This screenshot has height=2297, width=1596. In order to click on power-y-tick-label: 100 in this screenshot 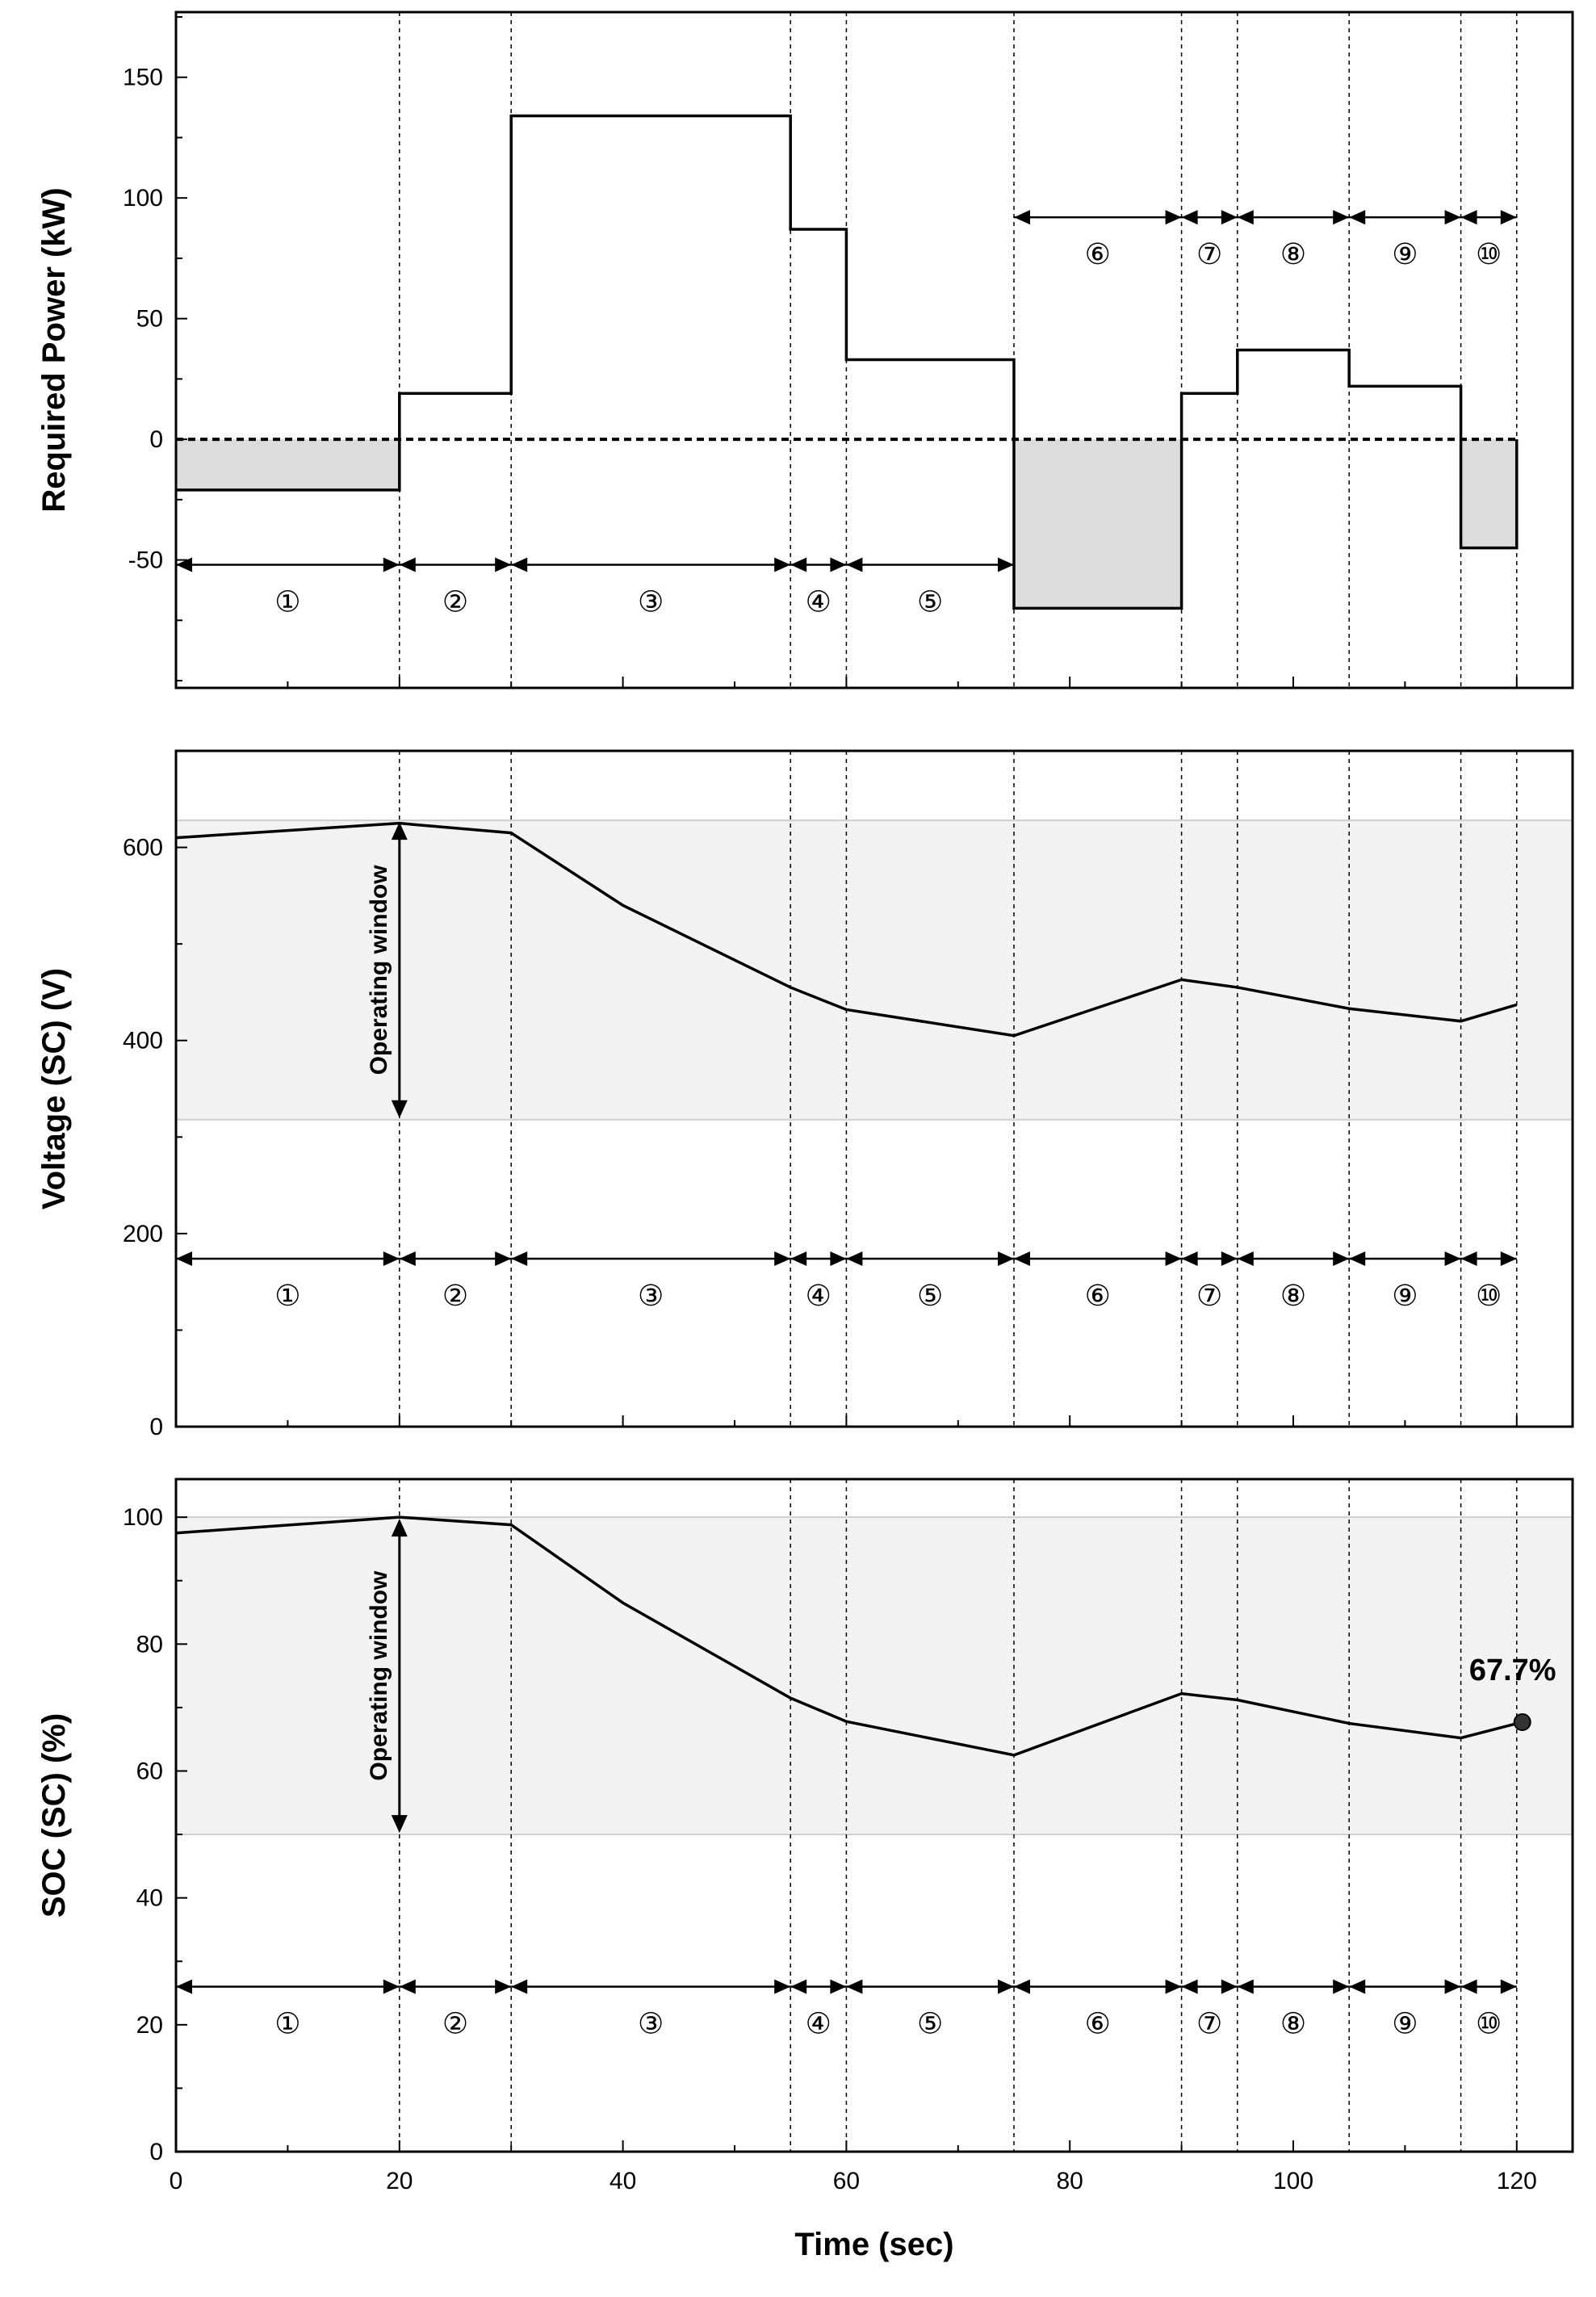, I will do `click(143, 198)`.